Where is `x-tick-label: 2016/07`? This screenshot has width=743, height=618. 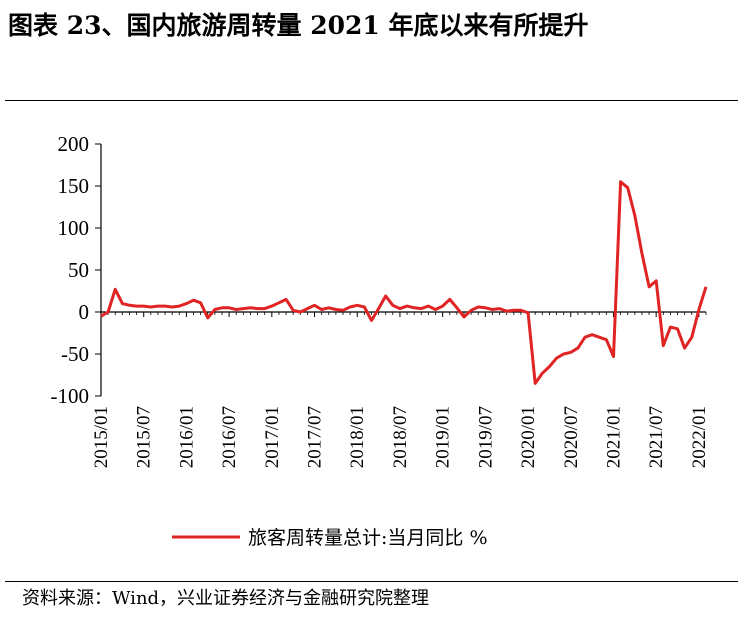
x-tick-label: 2016/07 is located at coordinates (229, 437).